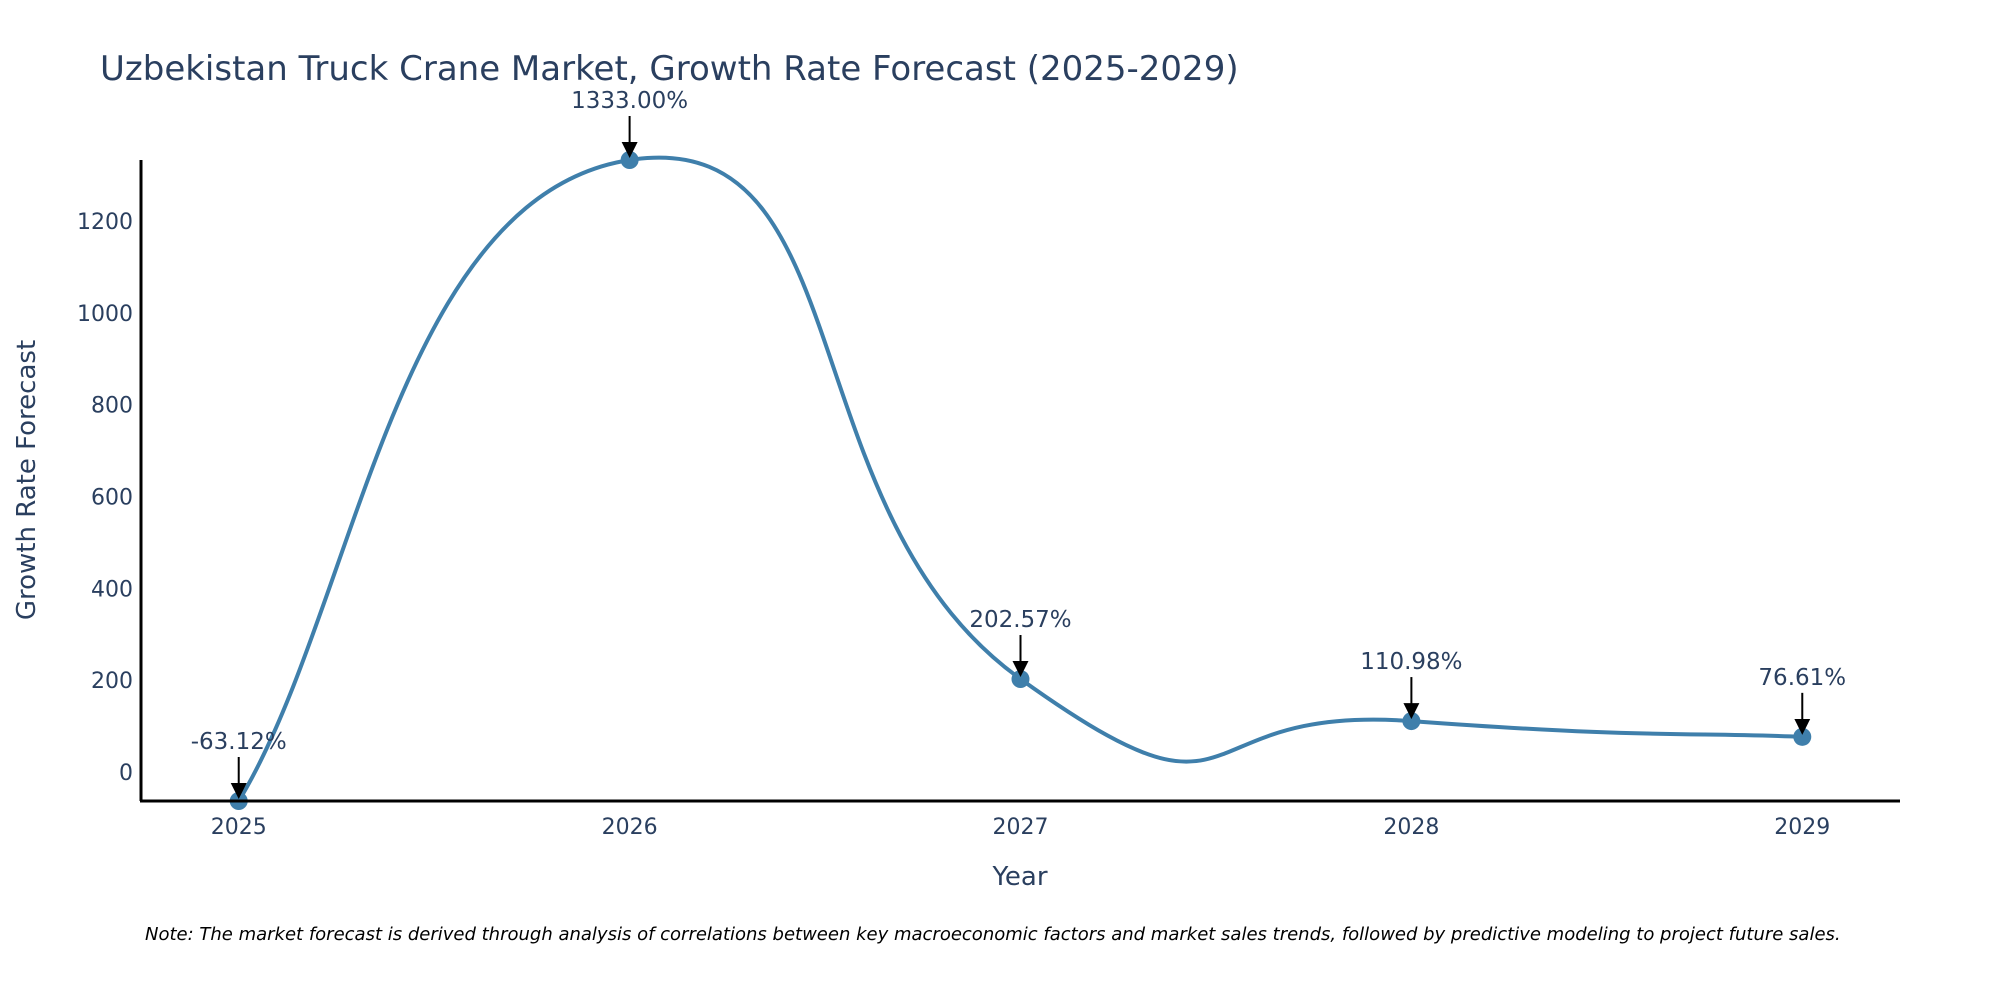 The height and width of the screenshot is (1000, 2000). I want to click on data-label: 76.61%, so click(1802, 678).